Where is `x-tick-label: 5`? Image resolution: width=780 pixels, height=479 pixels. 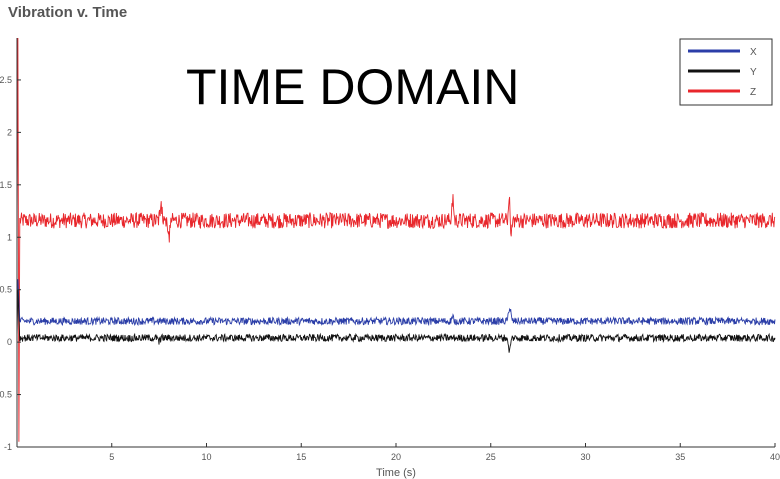
x-tick-label: 5 is located at coordinates (111, 457).